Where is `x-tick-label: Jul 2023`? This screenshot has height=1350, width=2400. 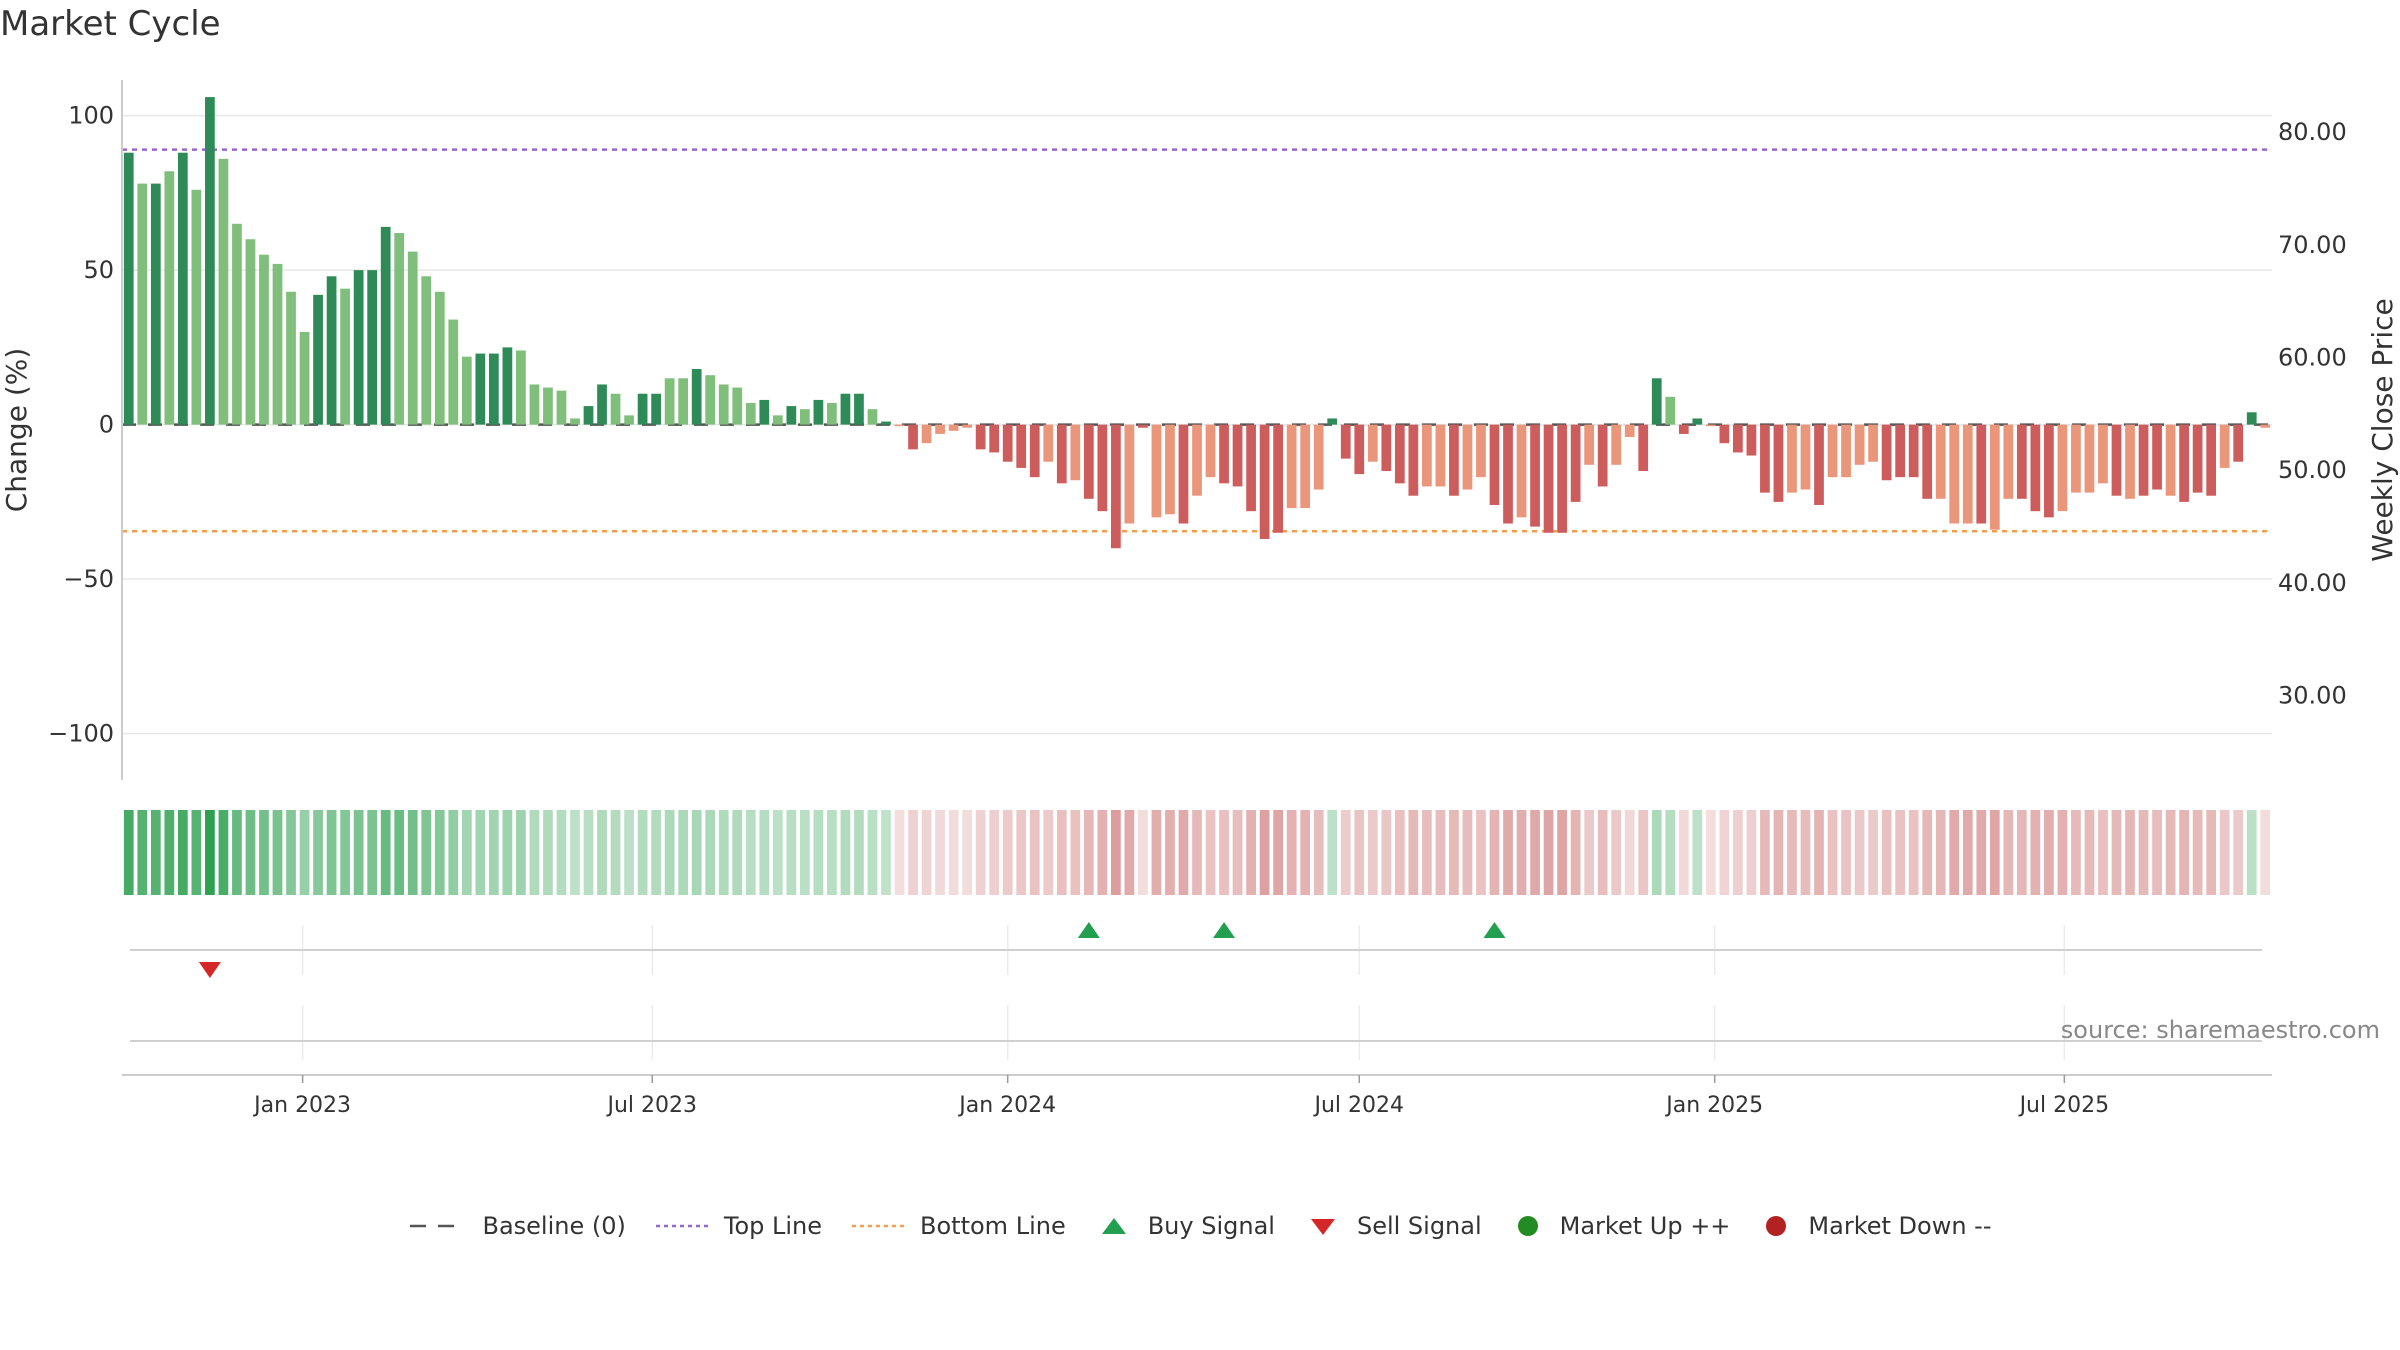
x-tick-label: Jul 2023 is located at coordinates (651, 1105).